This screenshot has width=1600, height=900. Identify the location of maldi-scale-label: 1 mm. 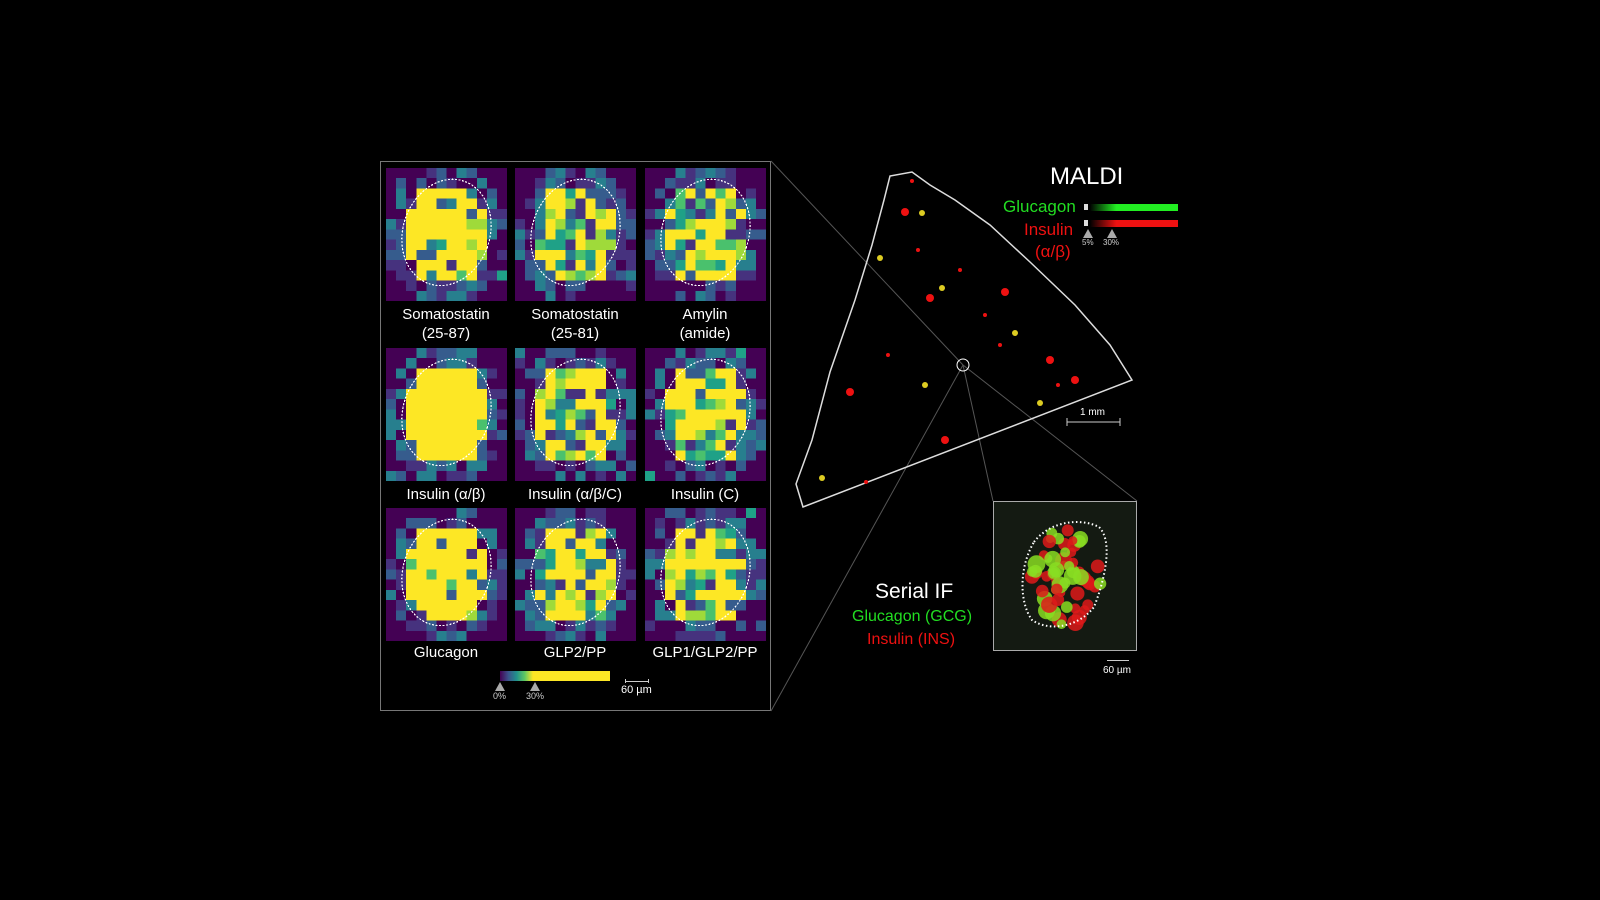
(1092, 412).